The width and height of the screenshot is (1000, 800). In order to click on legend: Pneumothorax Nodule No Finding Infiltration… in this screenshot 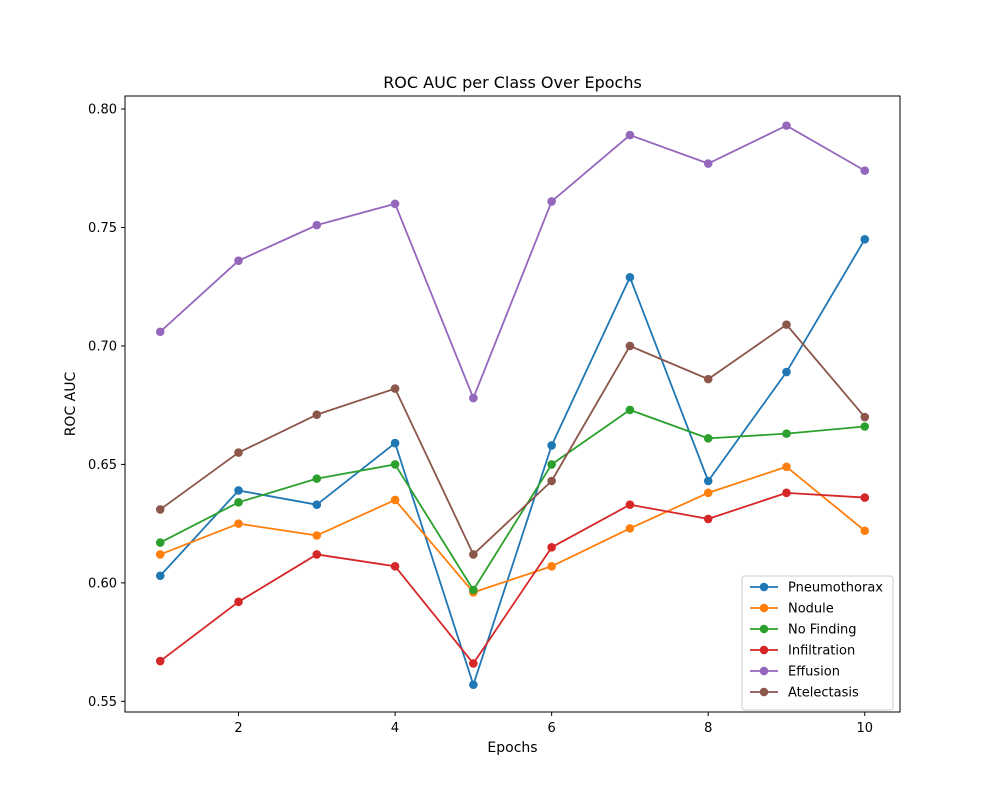, I will do `click(817, 643)`.